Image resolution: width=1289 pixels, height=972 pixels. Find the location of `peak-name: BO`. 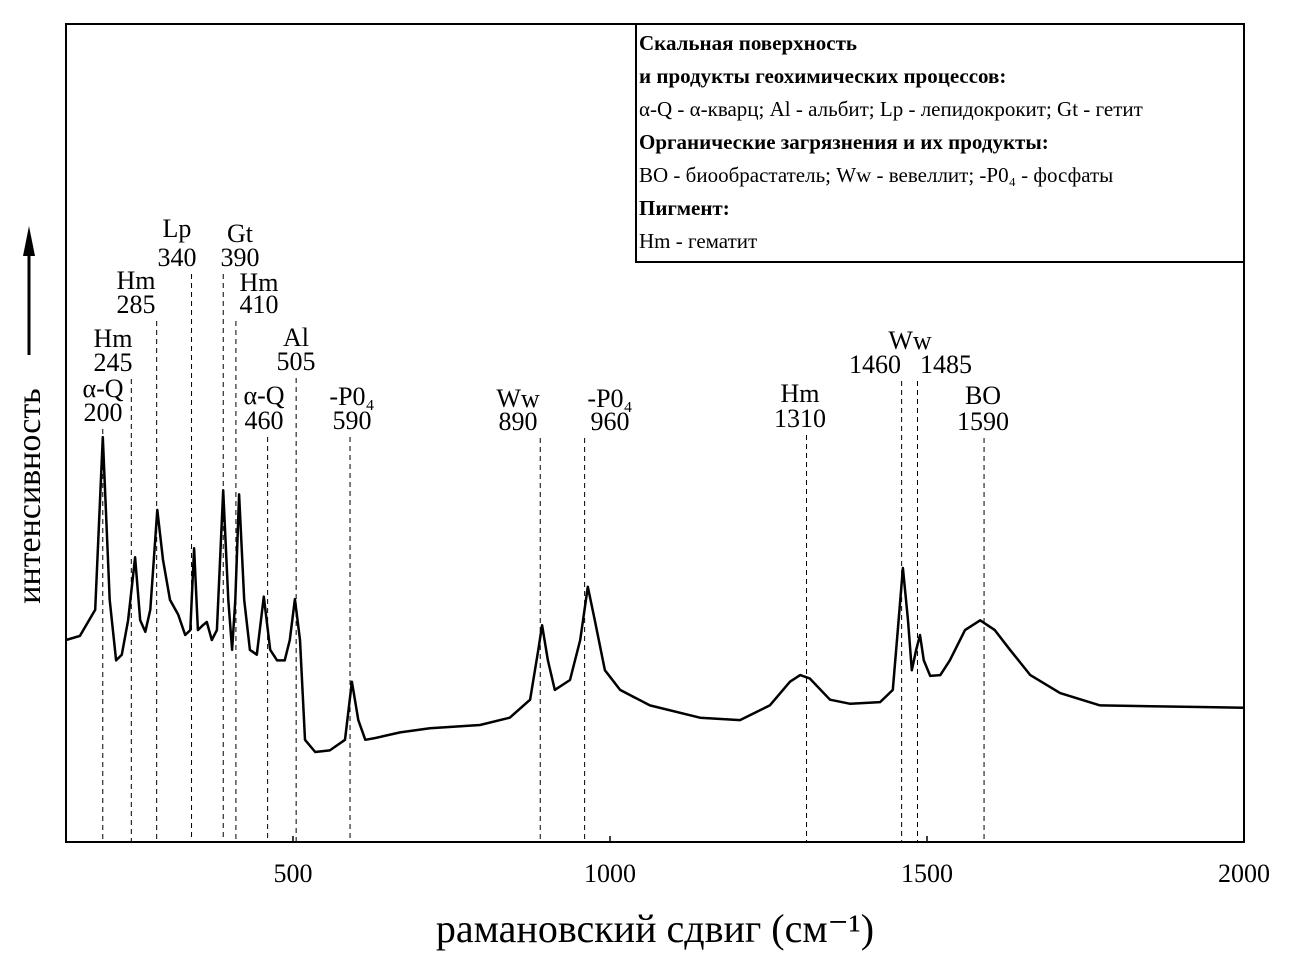

peak-name: BO is located at coordinates (983, 395).